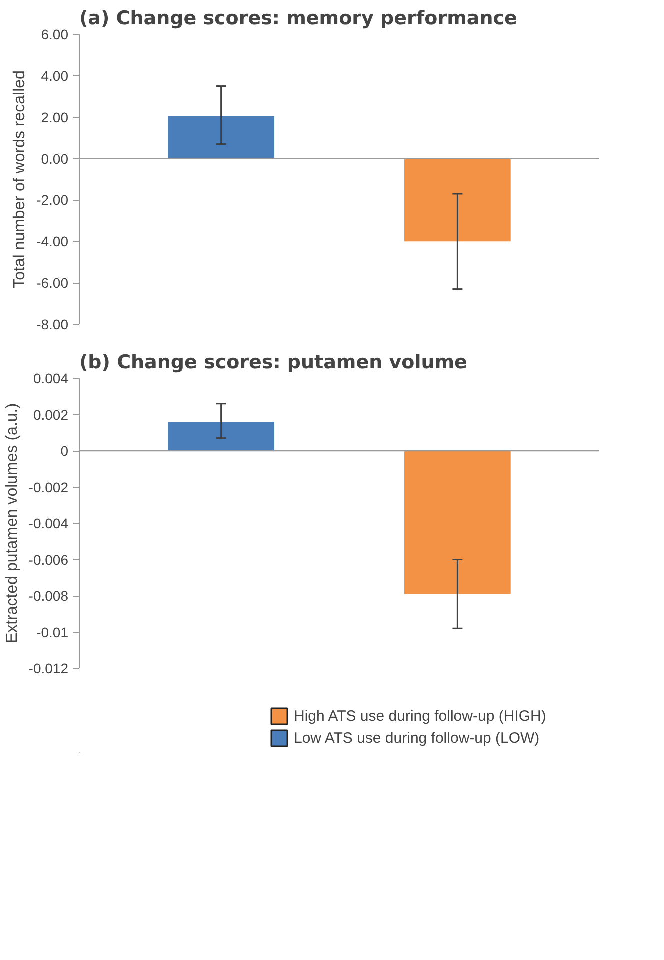 This screenshot has width=664, height=960. Describe the element at coordinates (52, 283) in the screenshot. I see `y-tick-label: -6.00` at that location.